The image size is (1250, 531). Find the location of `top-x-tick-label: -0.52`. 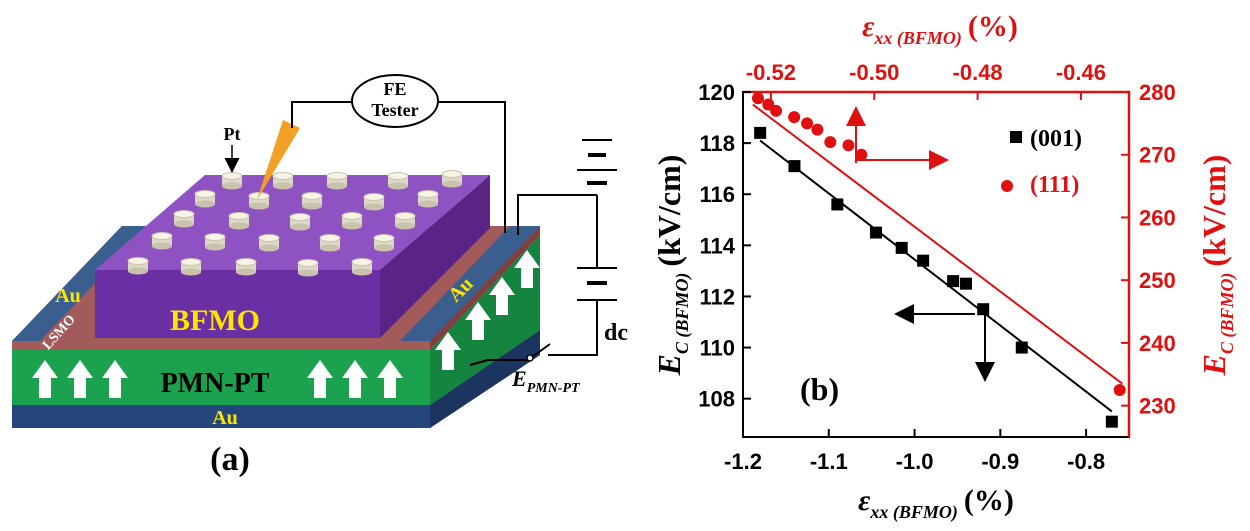

top-x-tick-label: -0.52 is located at coordinates (771, 72).